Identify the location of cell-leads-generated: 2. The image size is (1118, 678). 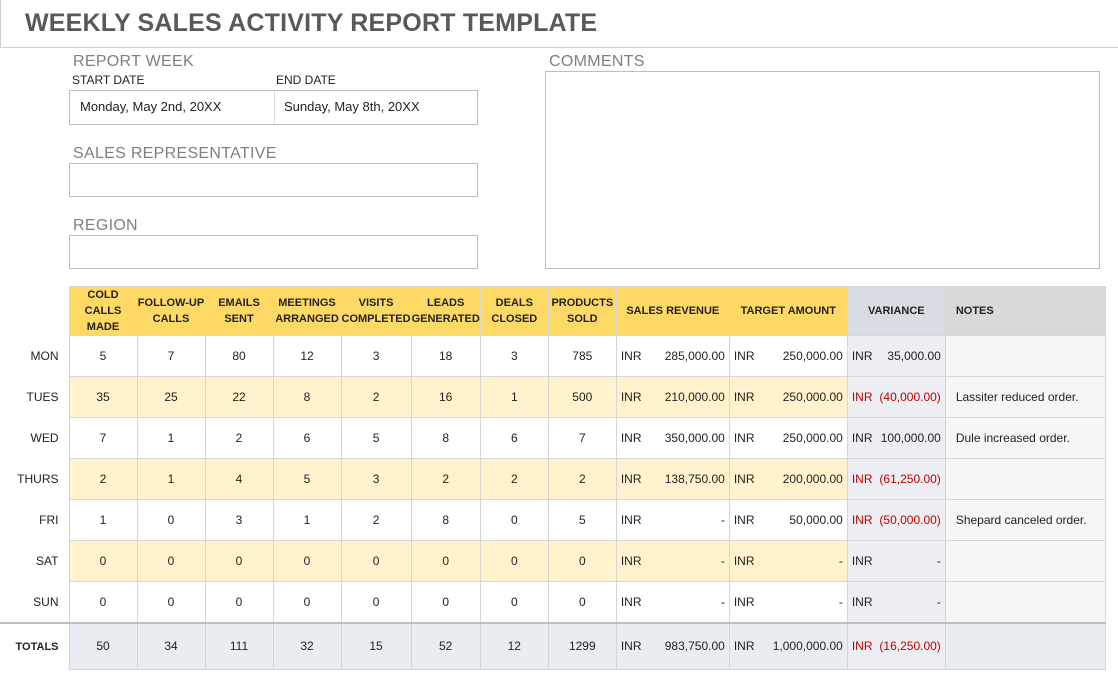
(445, 479).